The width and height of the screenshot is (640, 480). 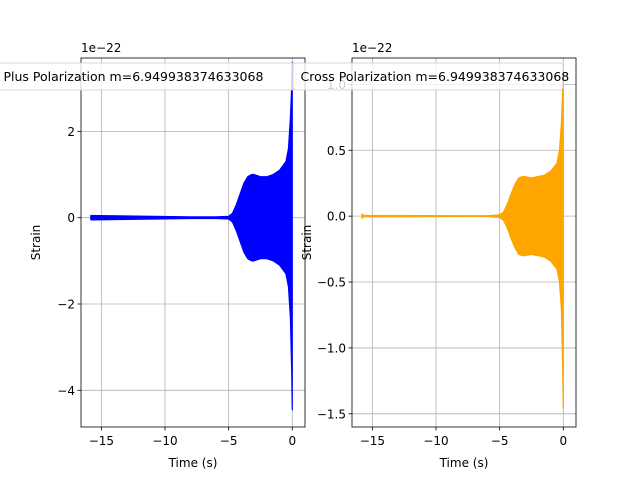 I want to click on y-tick-label: 0.5, so click(x=336, y=151).